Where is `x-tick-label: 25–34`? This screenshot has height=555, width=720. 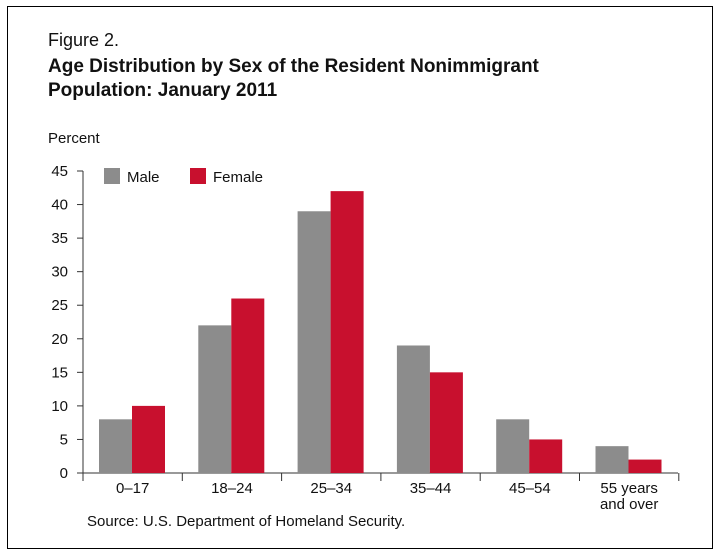
x-tick-label: 25–34 is located at coordinates (331, 488).